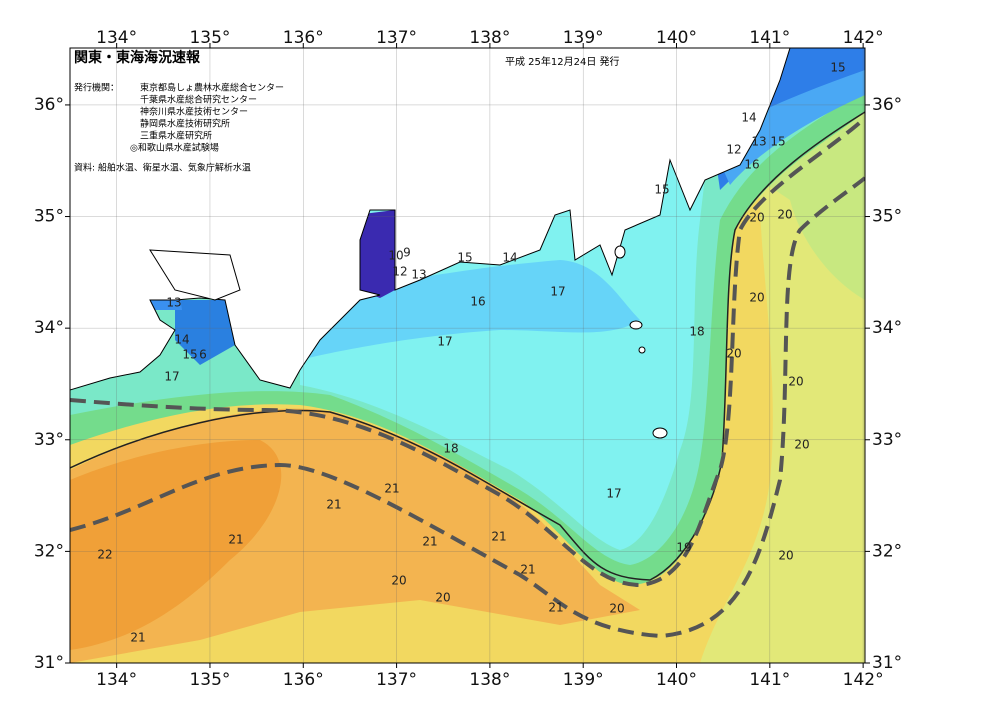  Describe the element at coordinates (203, 355) in the screenshot. I see `contour-label: 6` at that location.